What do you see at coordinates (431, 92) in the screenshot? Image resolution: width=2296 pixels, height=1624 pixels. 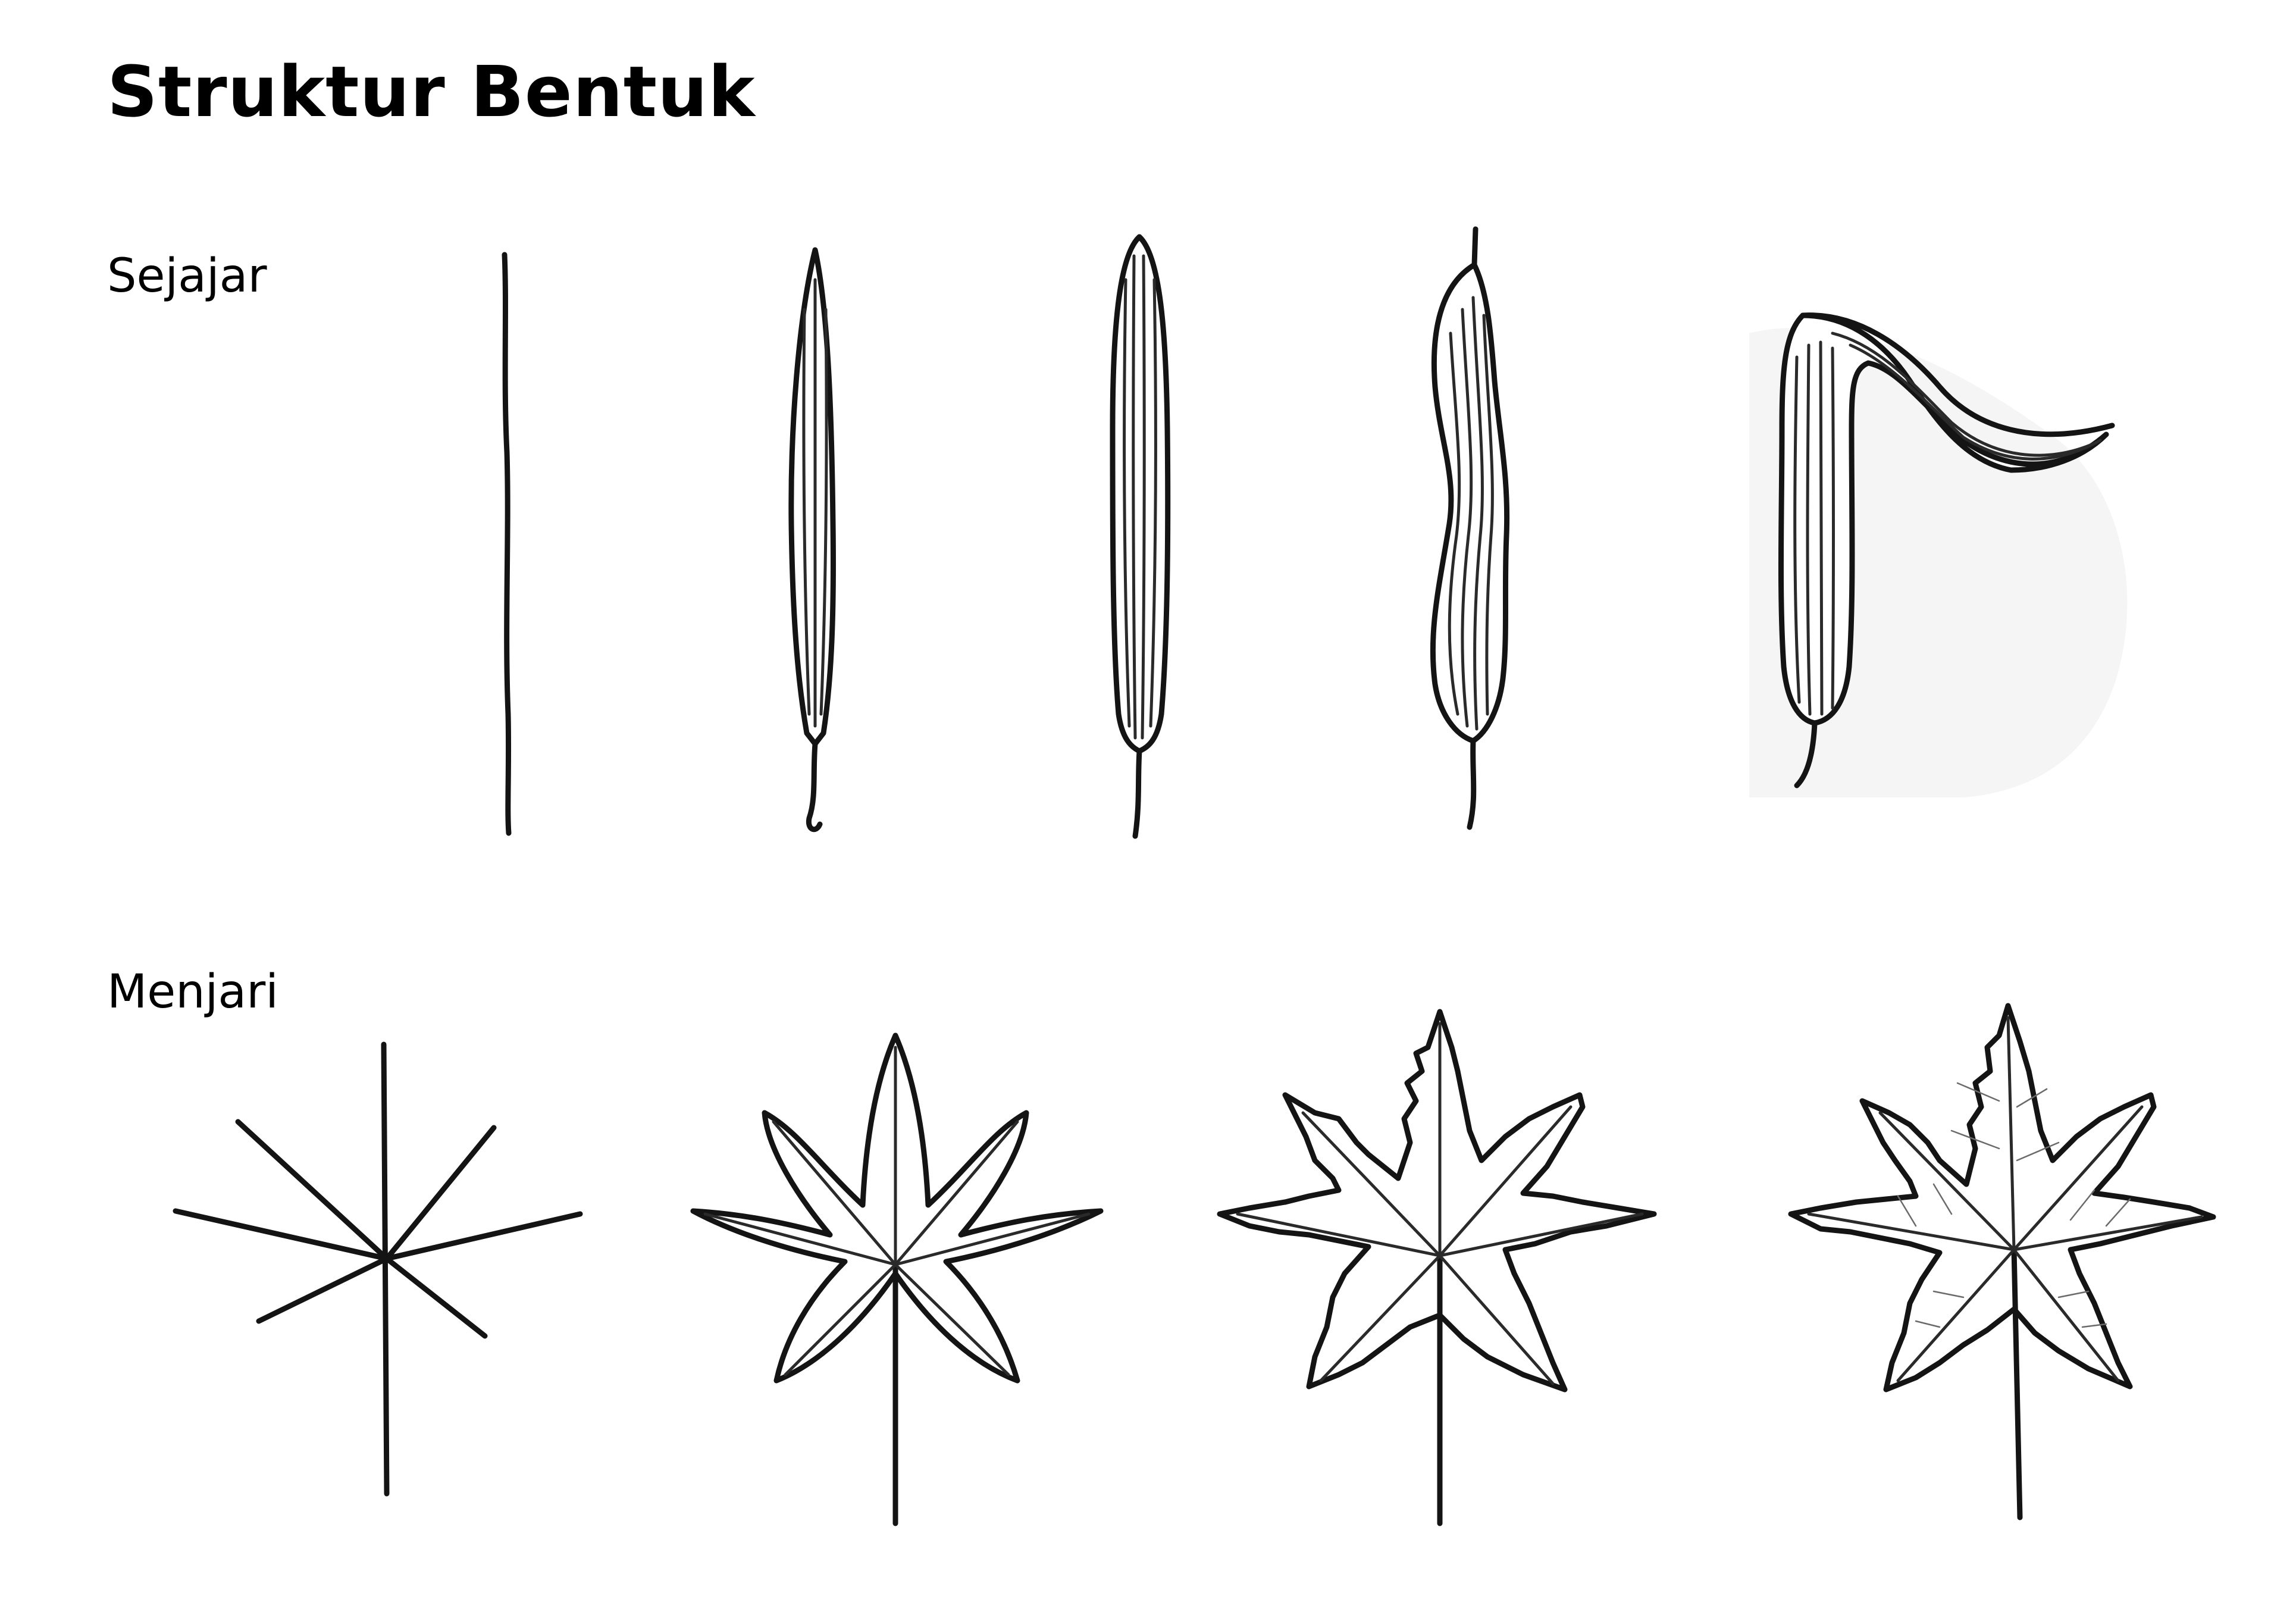 I see `page-title: Struktur Bentuk` at bounding box center [431, 92].